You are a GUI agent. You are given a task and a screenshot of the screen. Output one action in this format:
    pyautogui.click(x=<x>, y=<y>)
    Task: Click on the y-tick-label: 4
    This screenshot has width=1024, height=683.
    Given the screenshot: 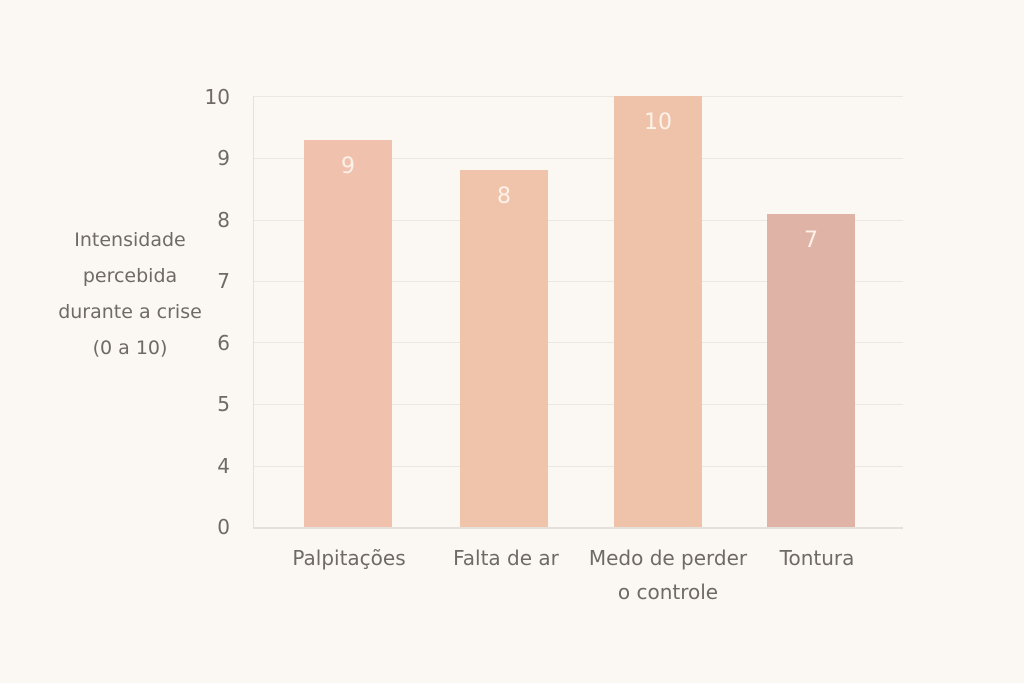 What is the action you would take?
    pyautogui.click(x=223, y=466)
    